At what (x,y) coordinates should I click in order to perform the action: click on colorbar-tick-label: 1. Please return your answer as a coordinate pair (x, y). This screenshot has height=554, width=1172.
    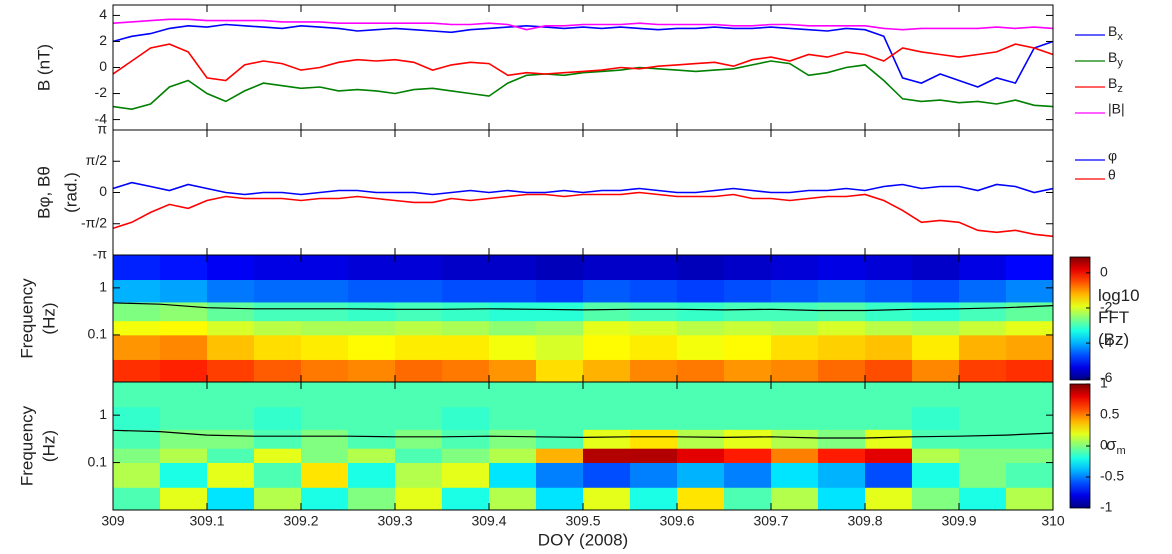
    Looking at the image, I should click on (1104, 383).